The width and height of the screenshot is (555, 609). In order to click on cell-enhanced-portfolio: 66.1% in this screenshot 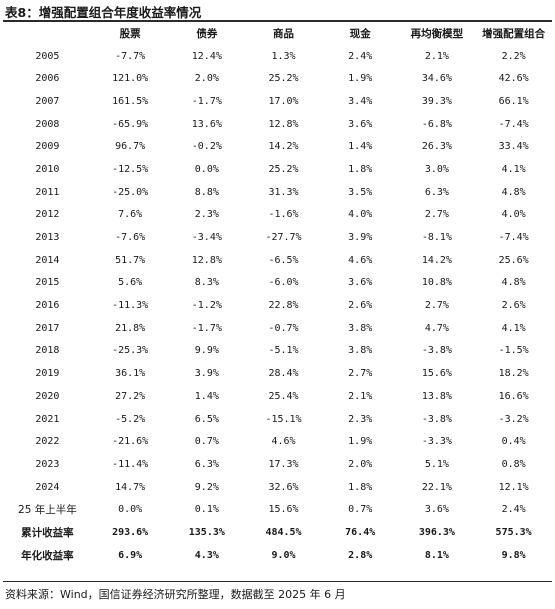, I will do `click(513, 101)`.